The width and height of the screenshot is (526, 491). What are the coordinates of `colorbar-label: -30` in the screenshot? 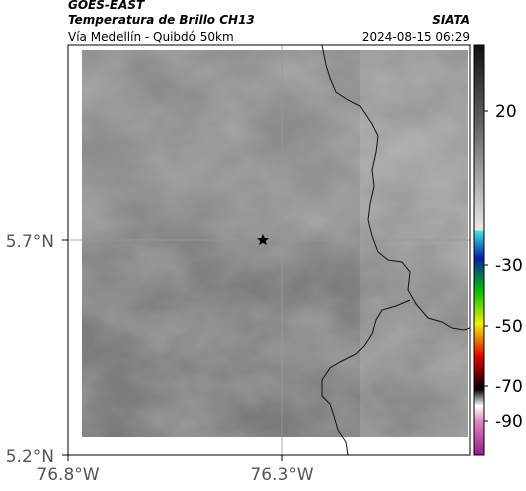 It's located at (509, 266).